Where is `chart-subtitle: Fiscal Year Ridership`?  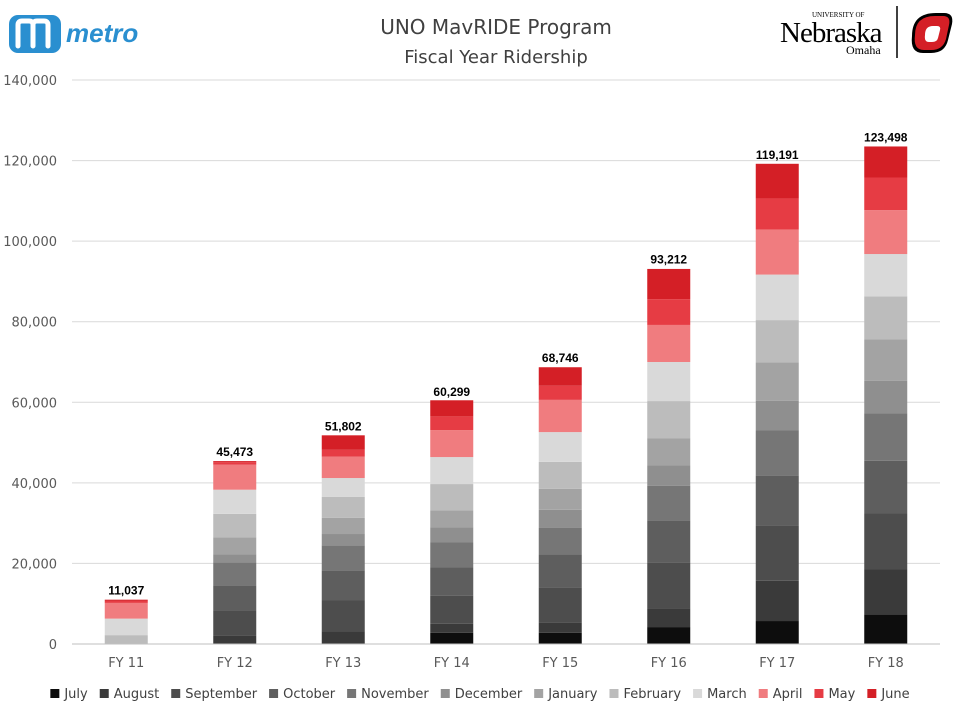
chart-subtitle: Fiscal Year Ridership is located at coordinates (496, 57).